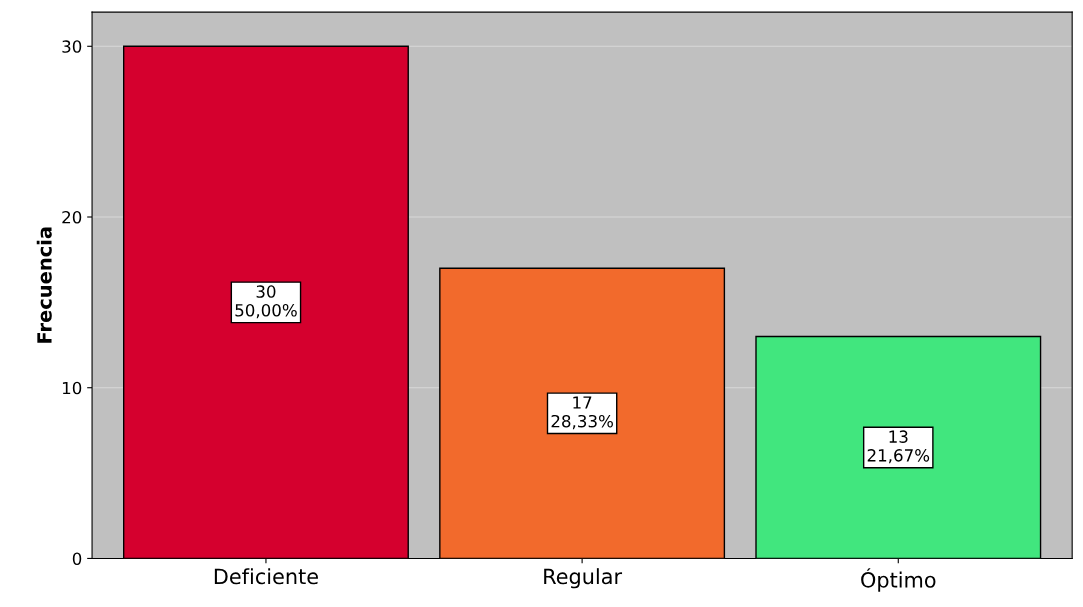  I want to click on y-tick-label: 10, so click(72, 388).